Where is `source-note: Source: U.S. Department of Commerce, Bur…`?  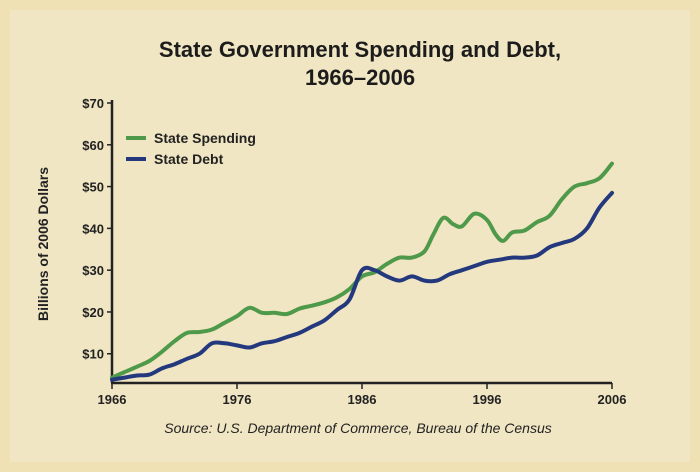 source-note: Source: U.S. Department of Commerce, Bur… is located at coordinates (358, 428).